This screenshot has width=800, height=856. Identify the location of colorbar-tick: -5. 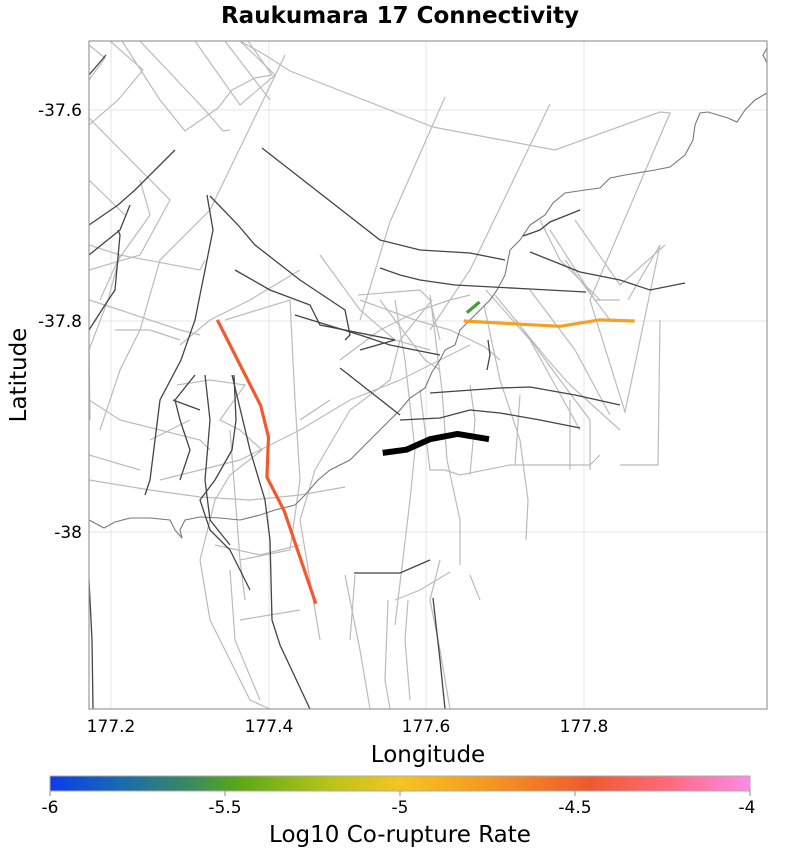
(400, 808).